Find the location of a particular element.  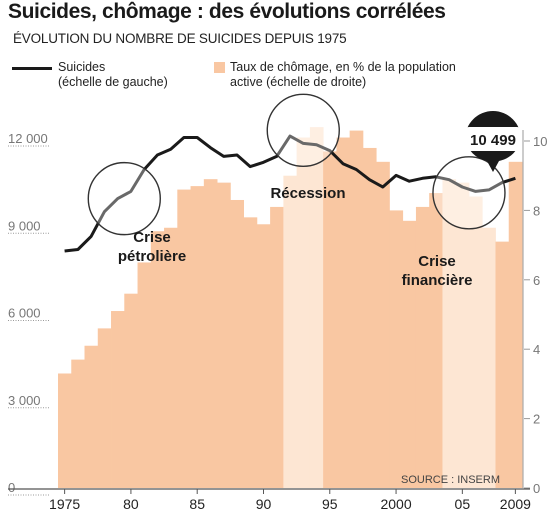

right-tick-label-0: 0 is located at coordinates (536, 488).